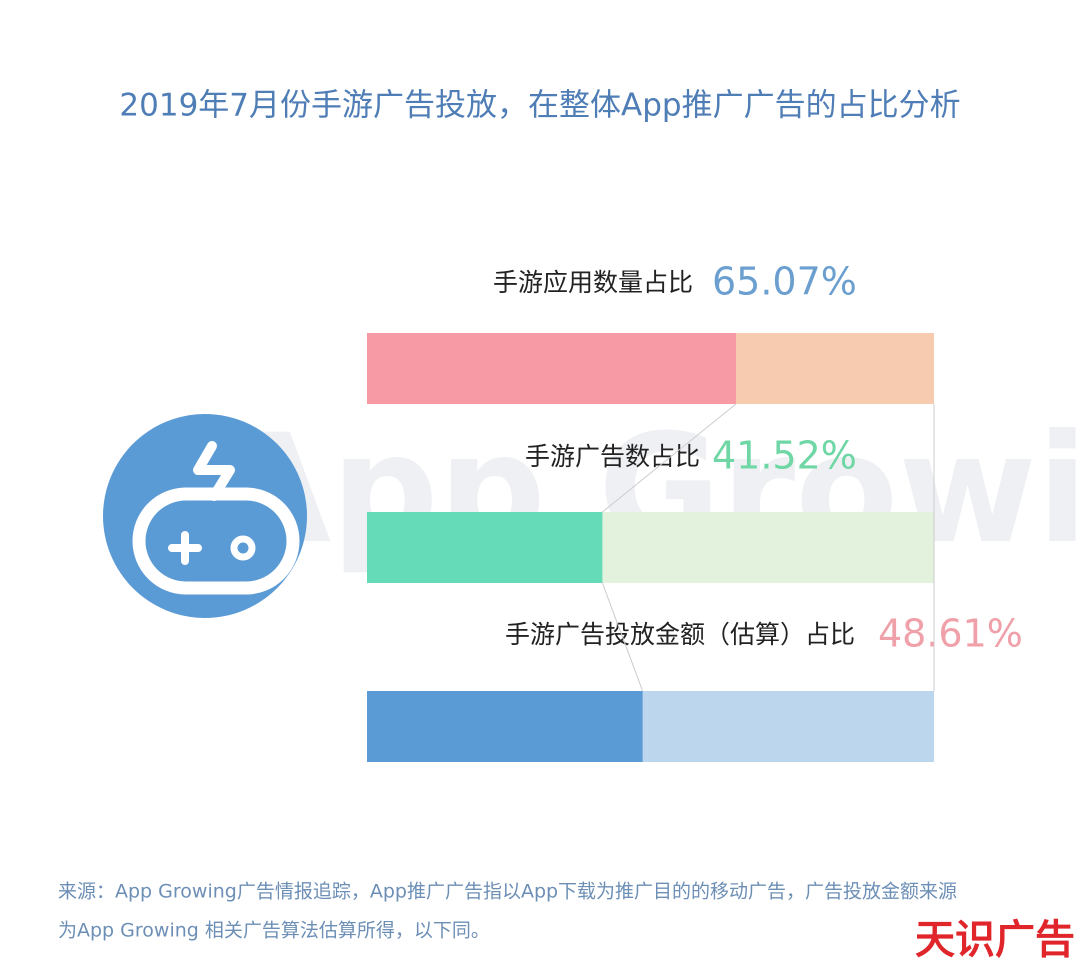  I want to click on logo: 天识广告, so click(995, 939).